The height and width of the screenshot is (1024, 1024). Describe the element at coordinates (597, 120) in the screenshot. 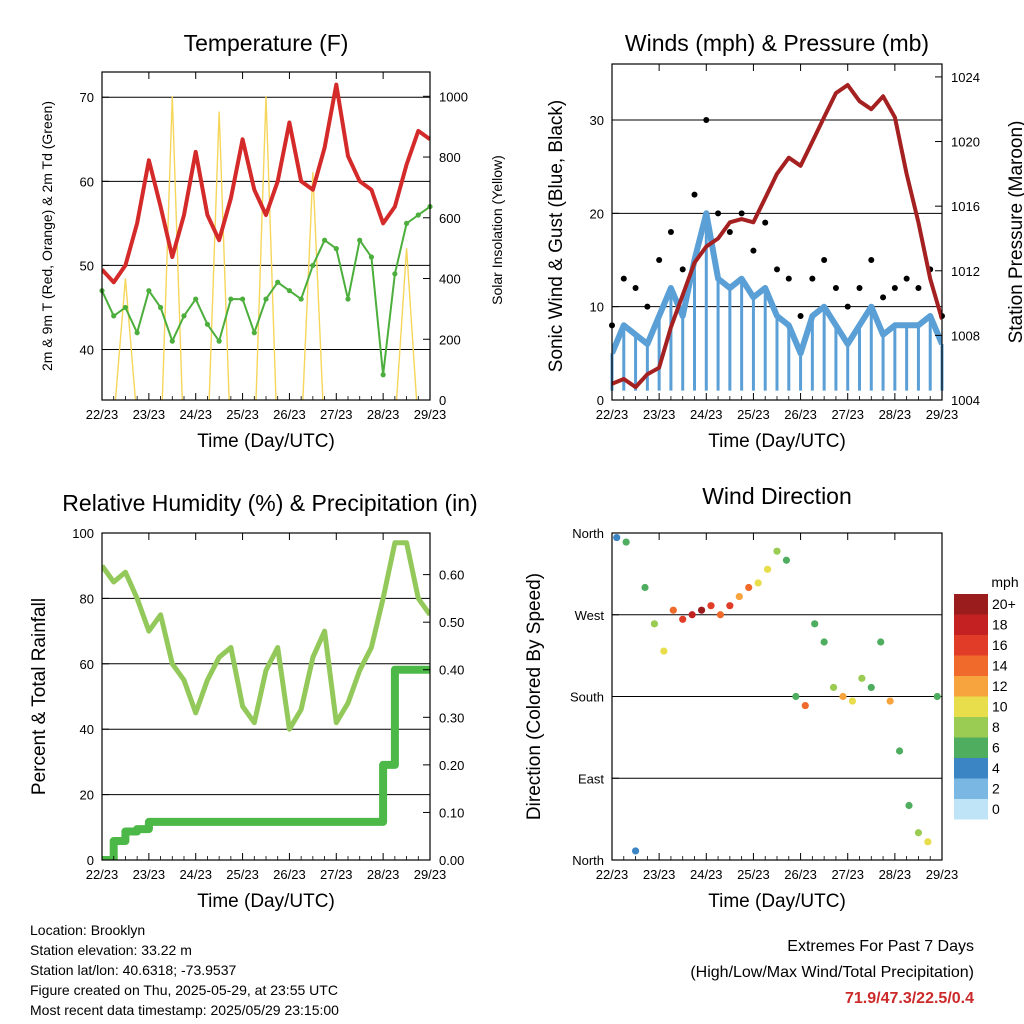

I see `winds-ytick-label: 30` at that location.